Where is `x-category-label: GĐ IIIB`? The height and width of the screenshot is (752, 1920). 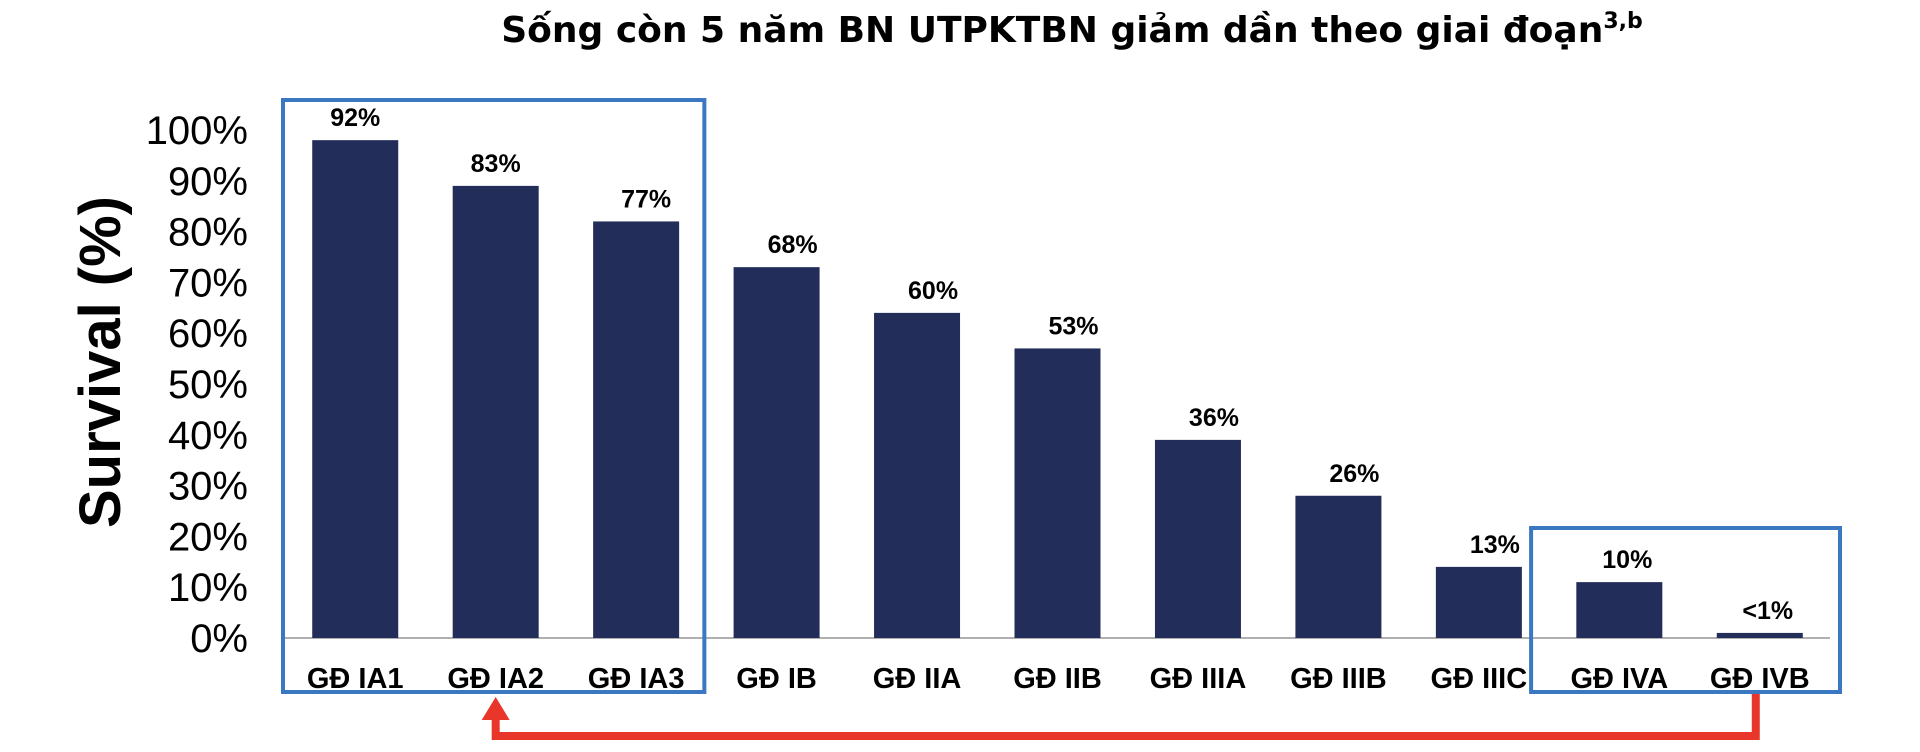
x-category-label: GĐ IIIB is located at coordinates (1338, 679).